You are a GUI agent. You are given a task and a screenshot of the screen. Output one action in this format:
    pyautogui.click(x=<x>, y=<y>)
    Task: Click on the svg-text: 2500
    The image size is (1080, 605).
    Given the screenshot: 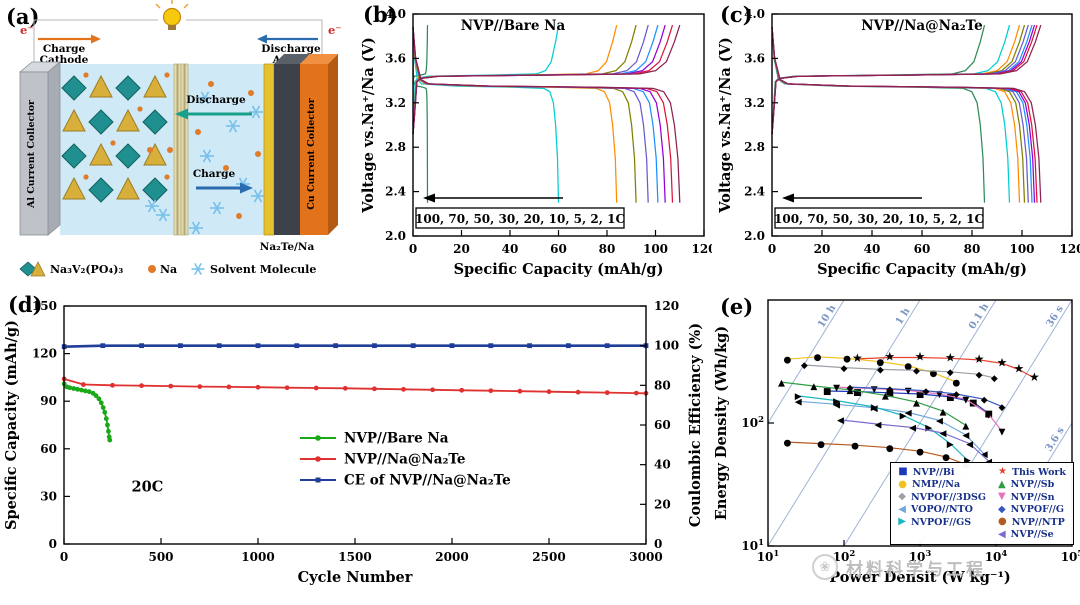 What is the action you would take?
    pyautogui.click(x=548, y=557)
    